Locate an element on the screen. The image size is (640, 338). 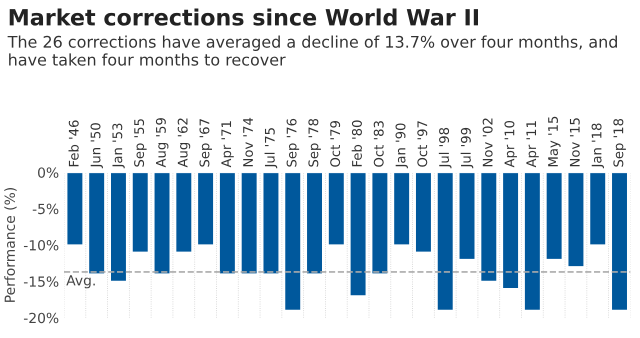
ref-line-label: Avg. is located at coordinates (80, 281).